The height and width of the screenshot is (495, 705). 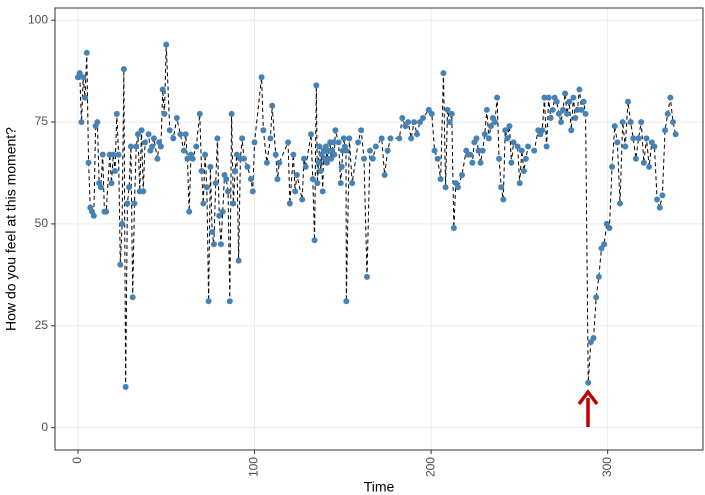 What do you see at coordinates (11, 229) in the screenshot?
I see `y-axis-title: How do you feel at this moment?` at bounding box center [11, 229].